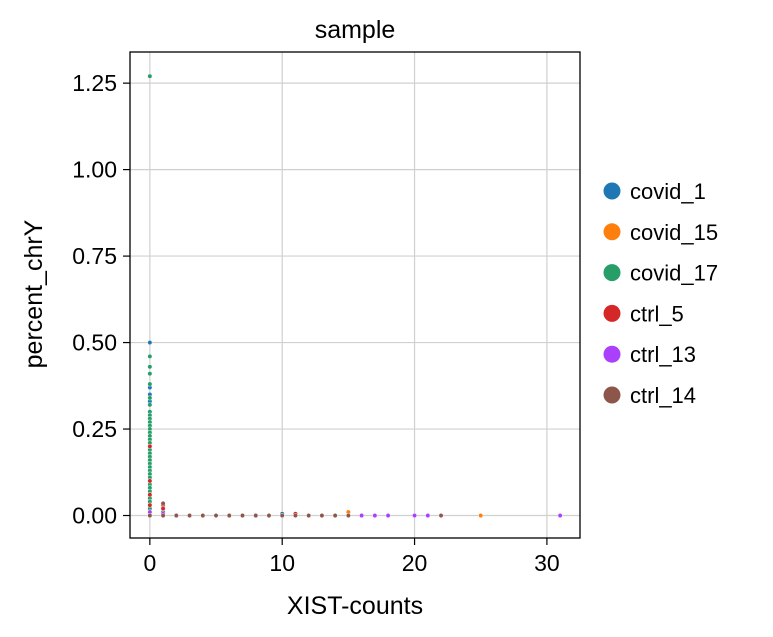  What do you see at coordinates (674, 232) in the screenshot?
I see `legend-label: covid_15` at bounding box center [674, 232].